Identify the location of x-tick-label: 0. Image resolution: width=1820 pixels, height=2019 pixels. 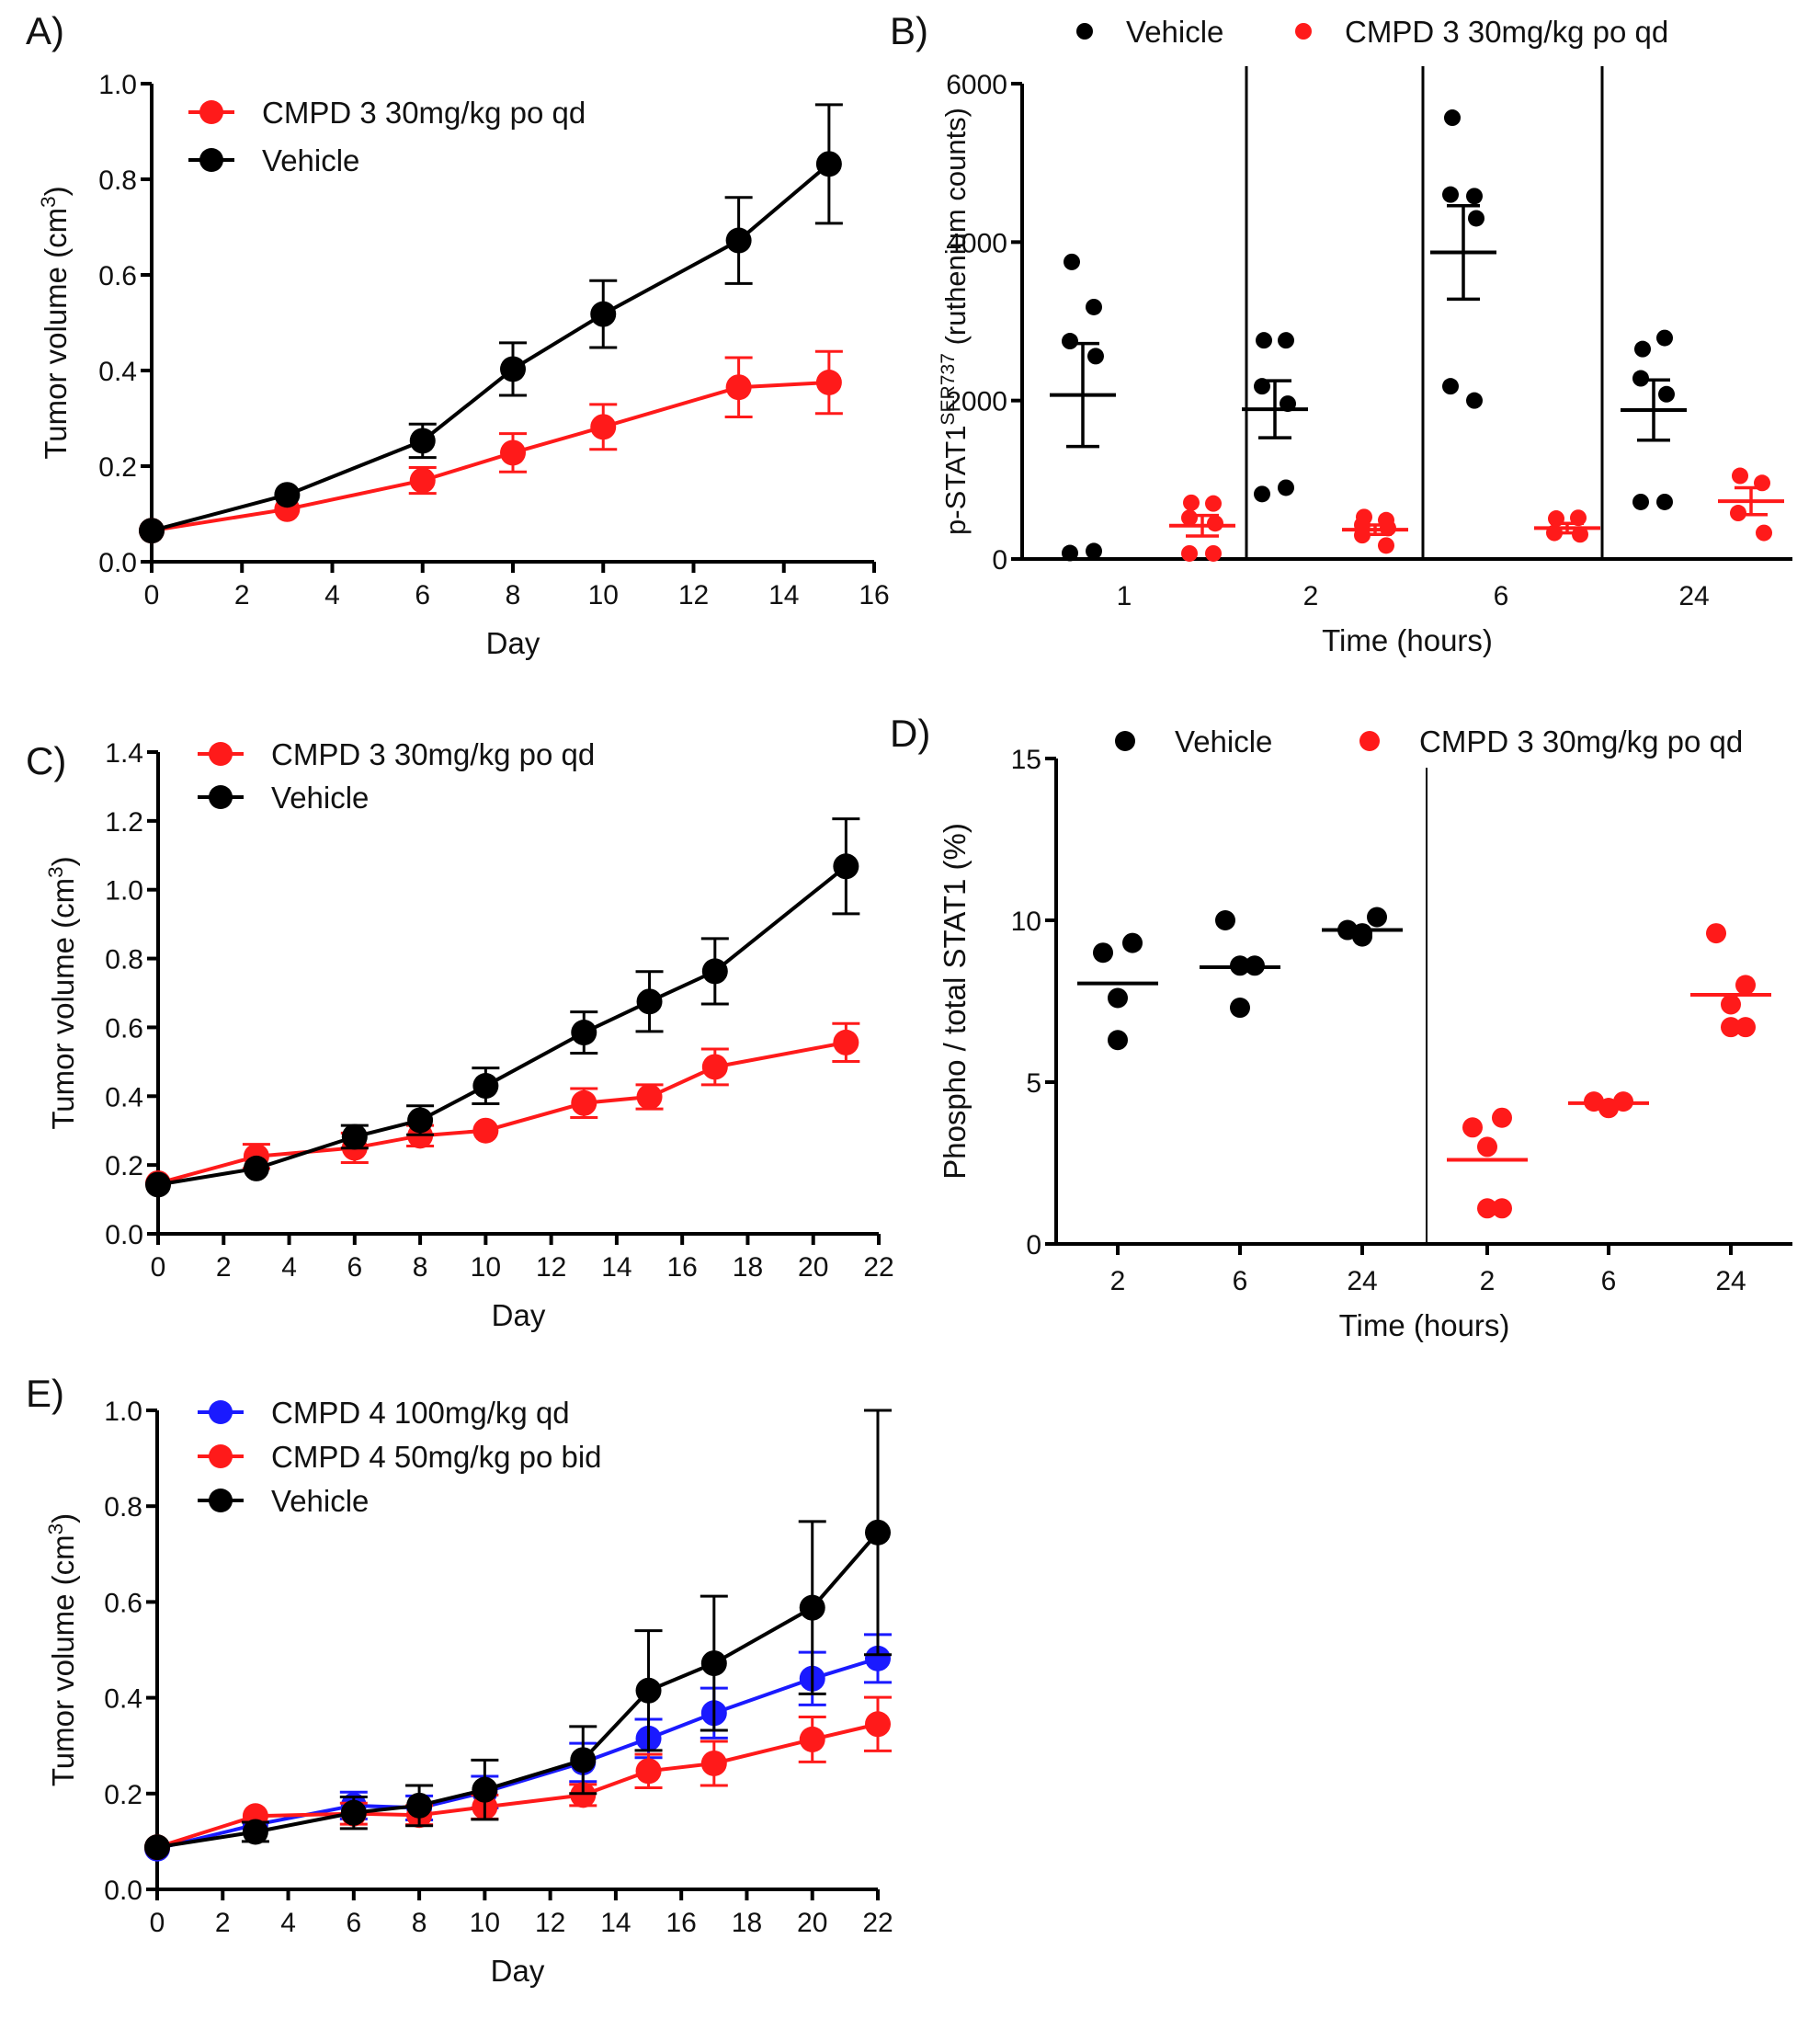
(157, 1923).